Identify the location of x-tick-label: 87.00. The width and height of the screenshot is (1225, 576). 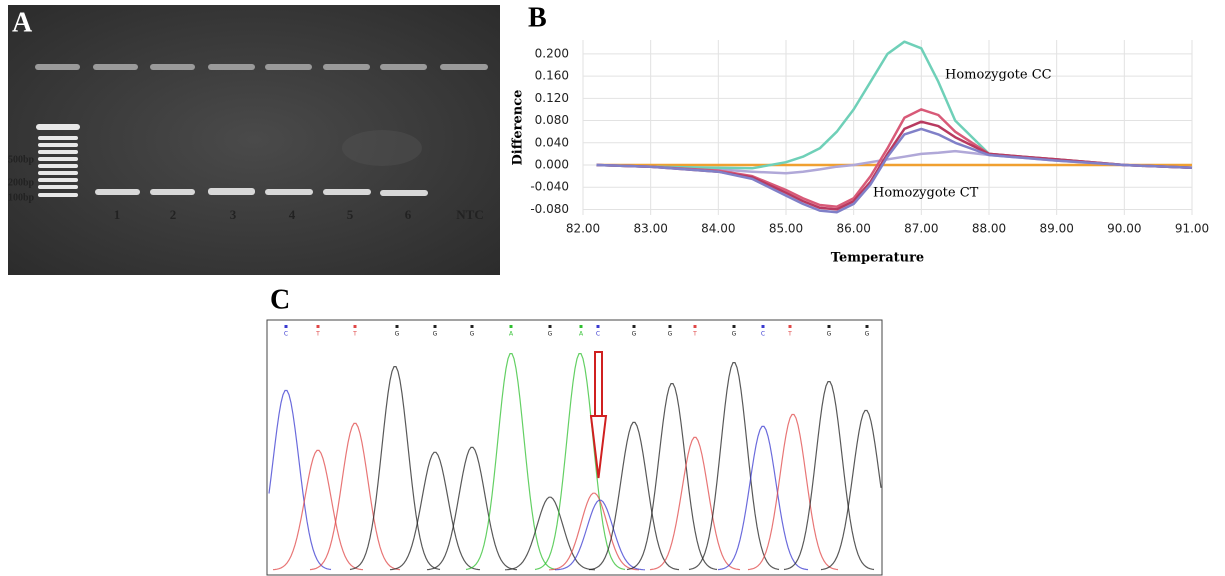
(921, 229).